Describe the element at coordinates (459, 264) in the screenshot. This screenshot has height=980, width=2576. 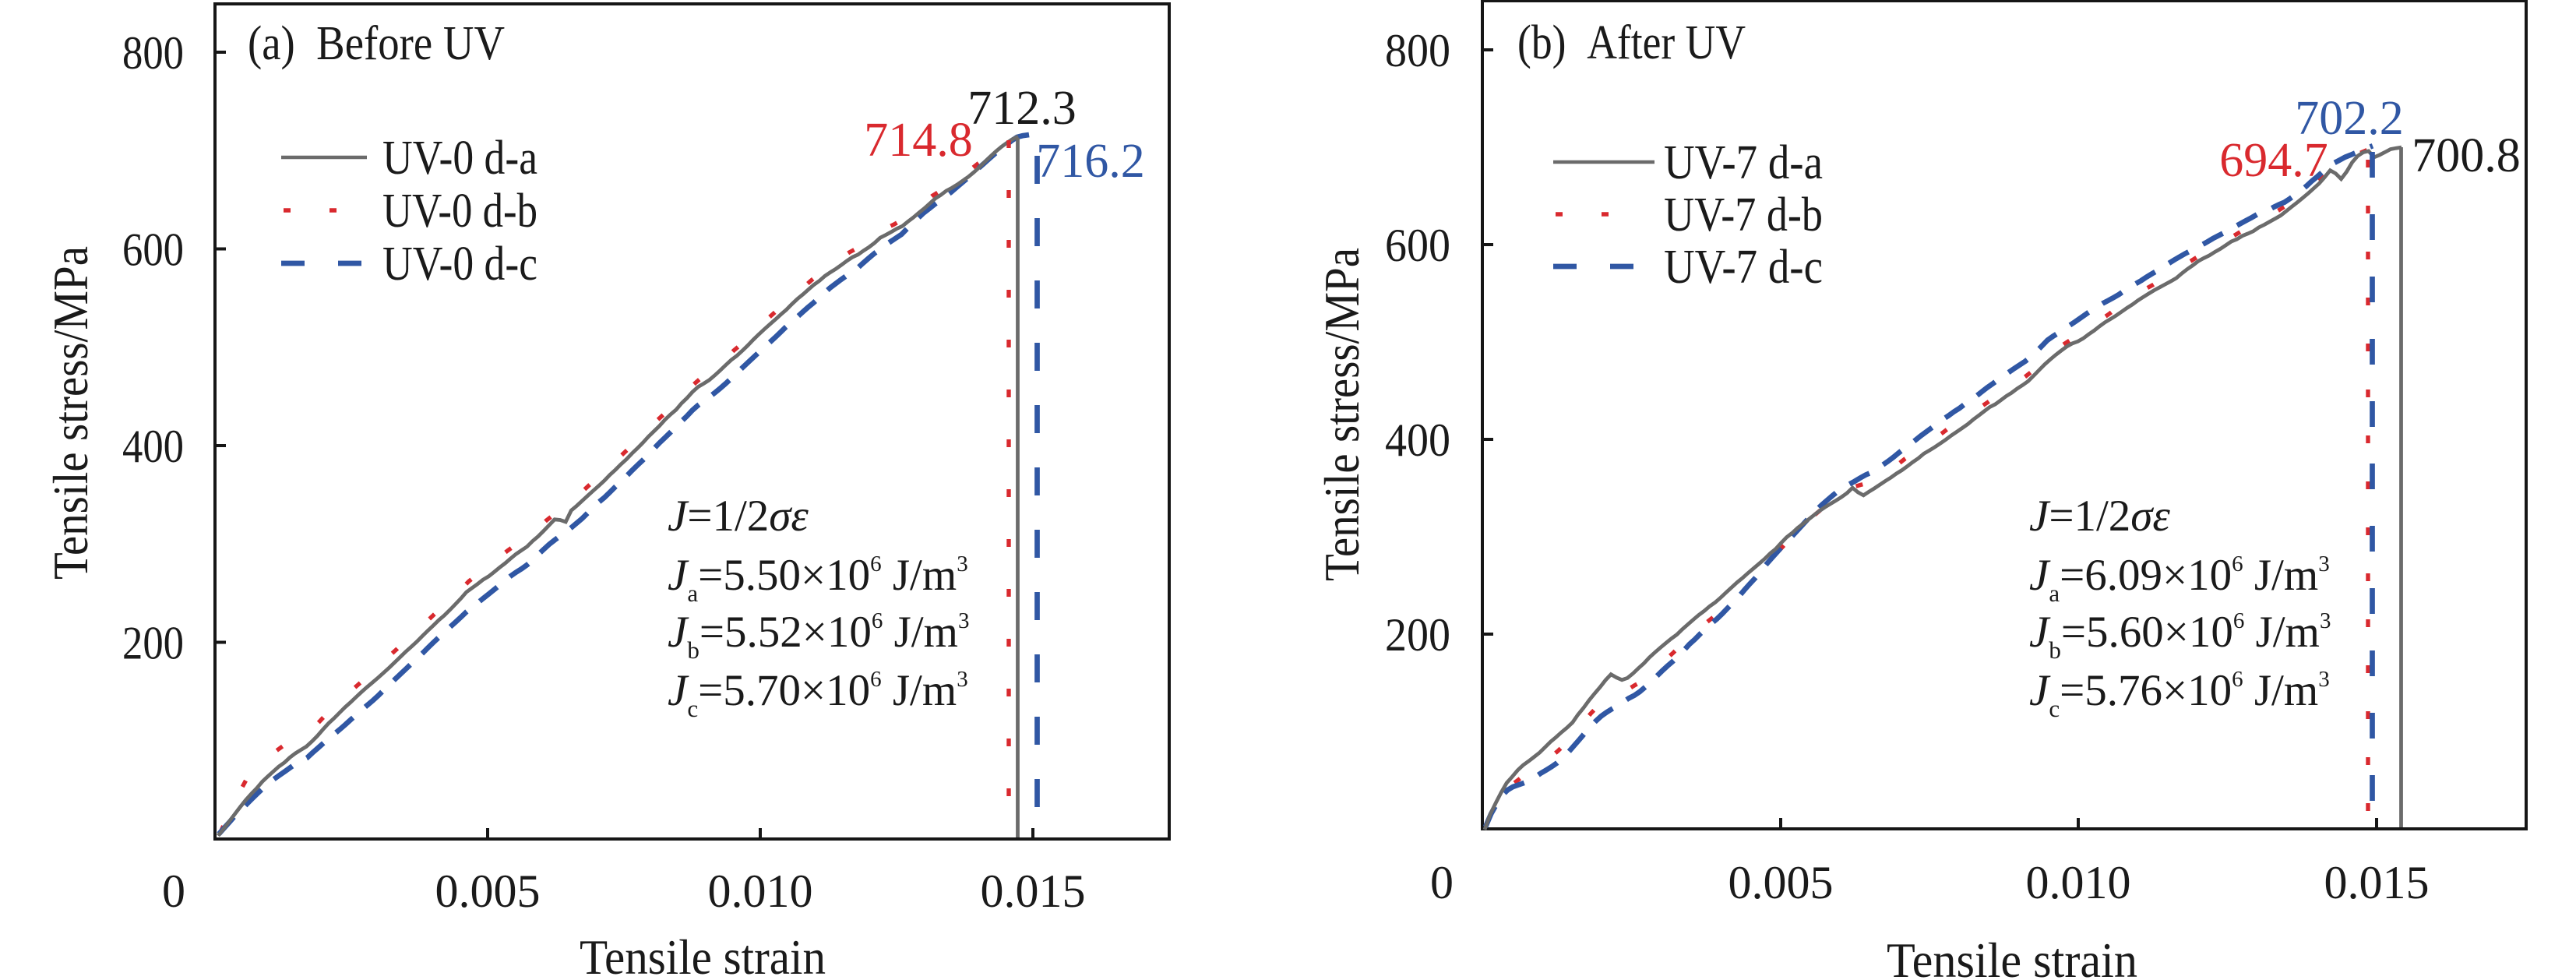
I see `svg-text: UV-0 d-c` at that location.